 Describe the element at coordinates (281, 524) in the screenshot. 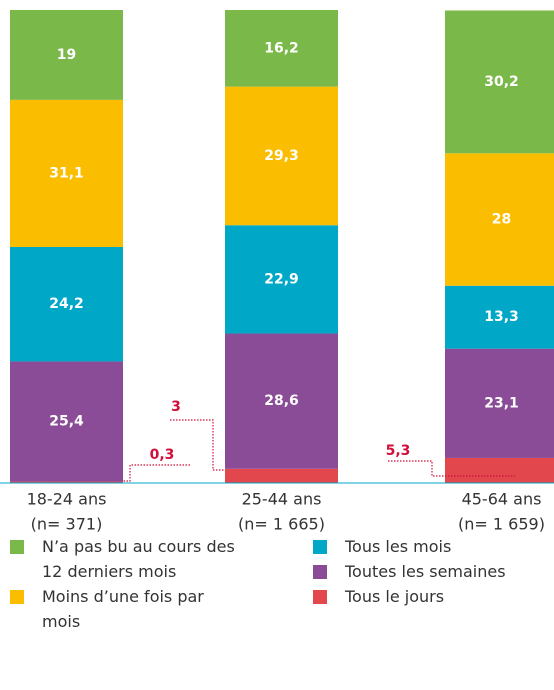

I see `sample-size: (n= 1 665)` at that location.